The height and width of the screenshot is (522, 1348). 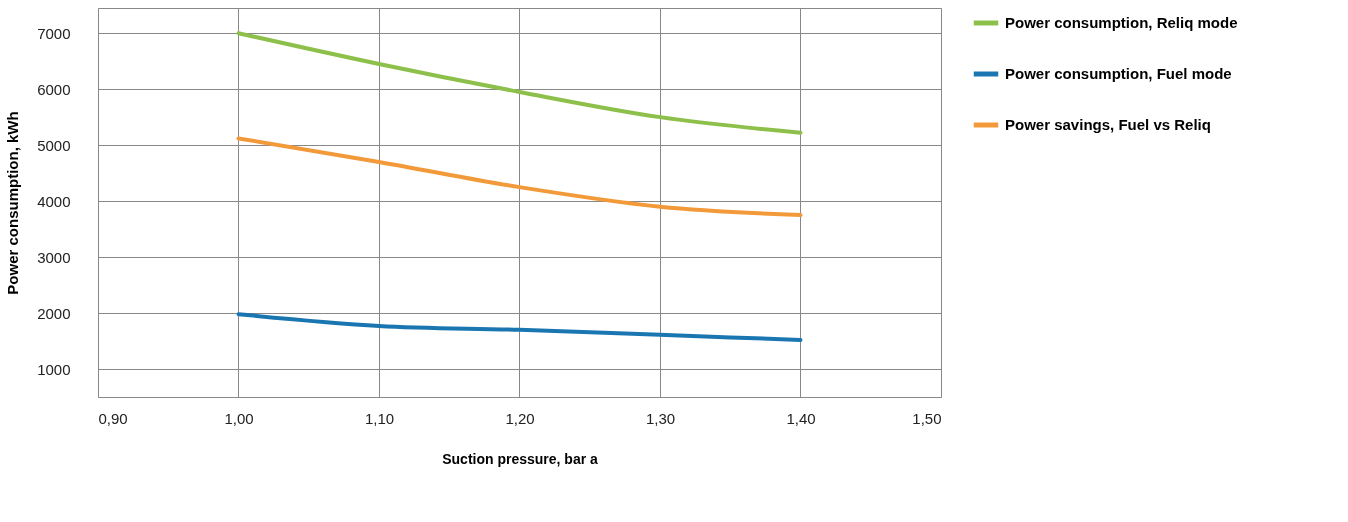 I want to click on x-tick-label: 1,50, so click(x=927, y=418).